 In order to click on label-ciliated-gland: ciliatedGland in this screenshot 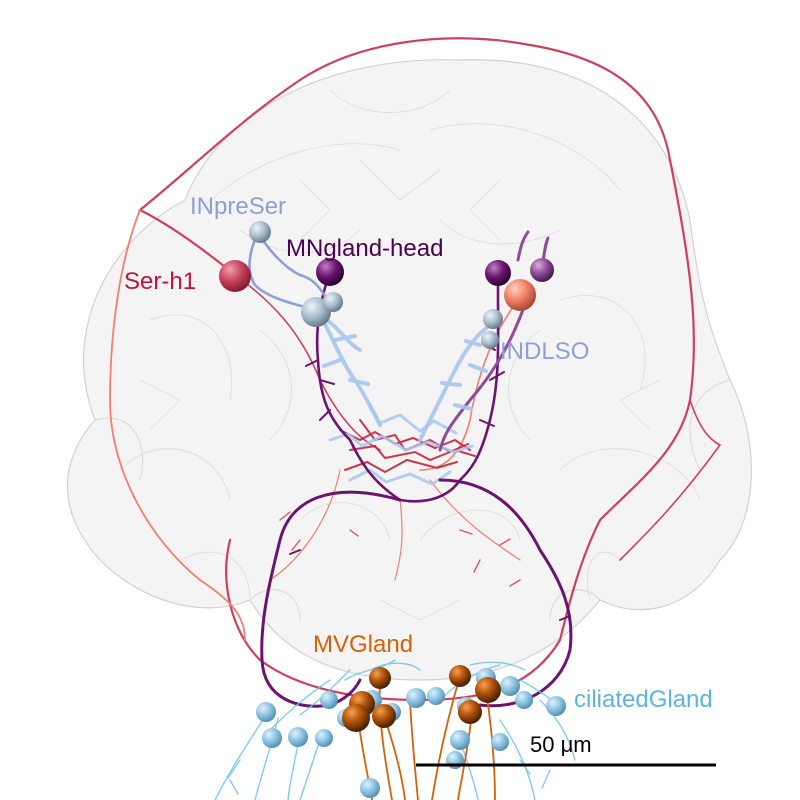, I will do `click(643, 699)`.